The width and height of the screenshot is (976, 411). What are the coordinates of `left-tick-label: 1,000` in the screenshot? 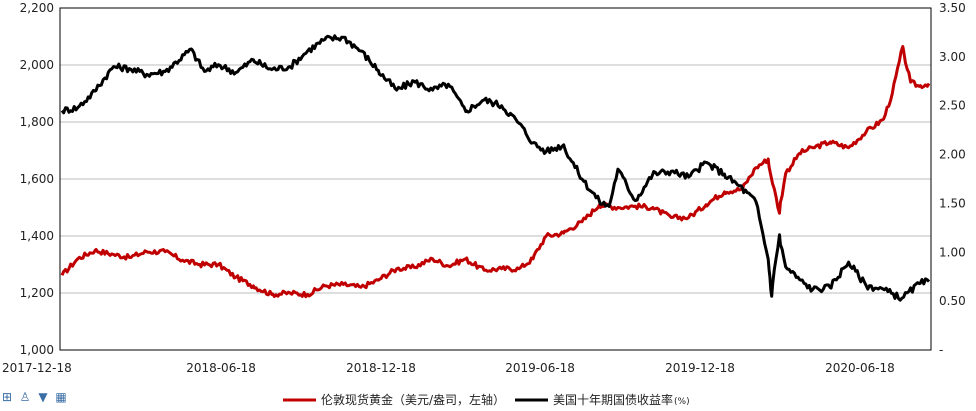 It's located at (37, 350).